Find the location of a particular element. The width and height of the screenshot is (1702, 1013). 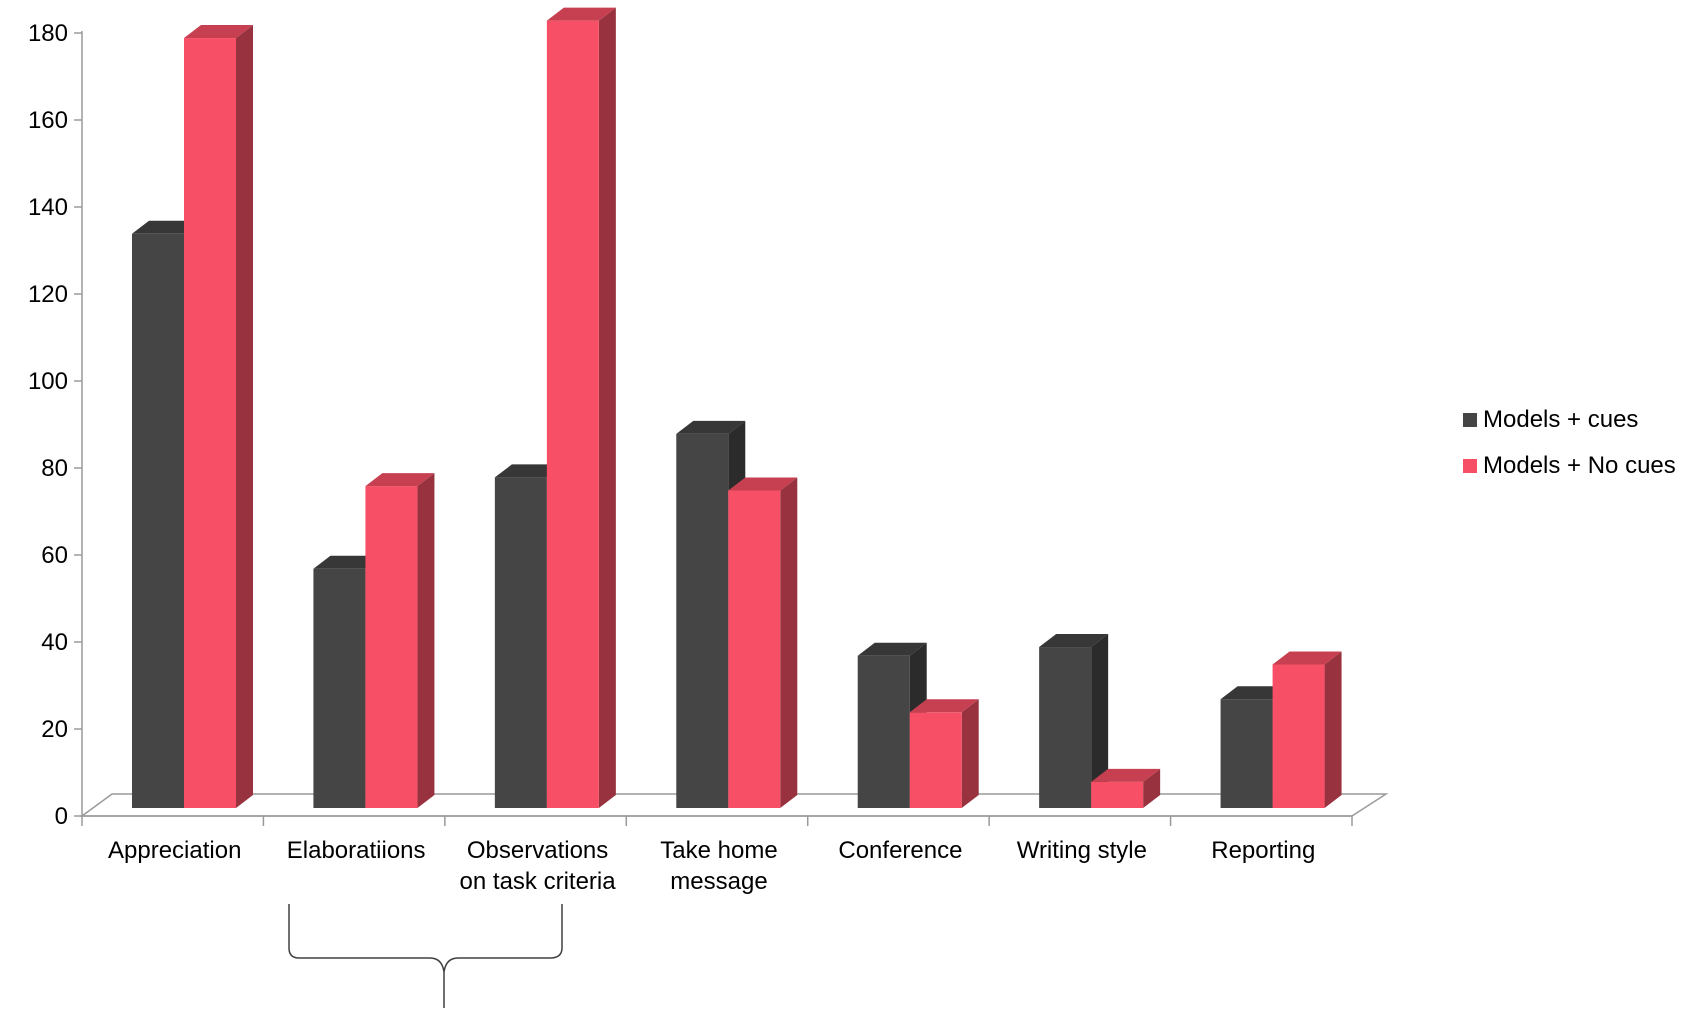

y-tick-label: 140 is located at coordinates (48, 207).